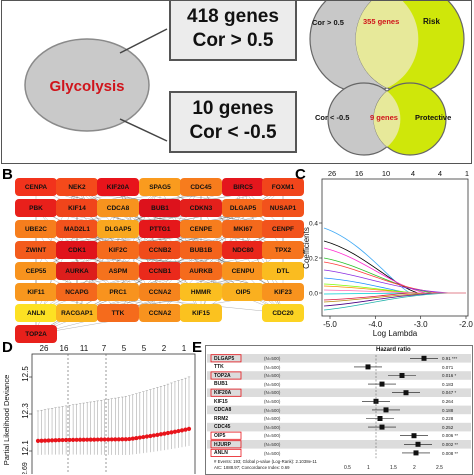 The height and width of the screenshot is (475, 474). What do you see at coordinates (118, 208) in the screenshot?
I see `network-node: CDCA8` at bounding box center [118, 208].